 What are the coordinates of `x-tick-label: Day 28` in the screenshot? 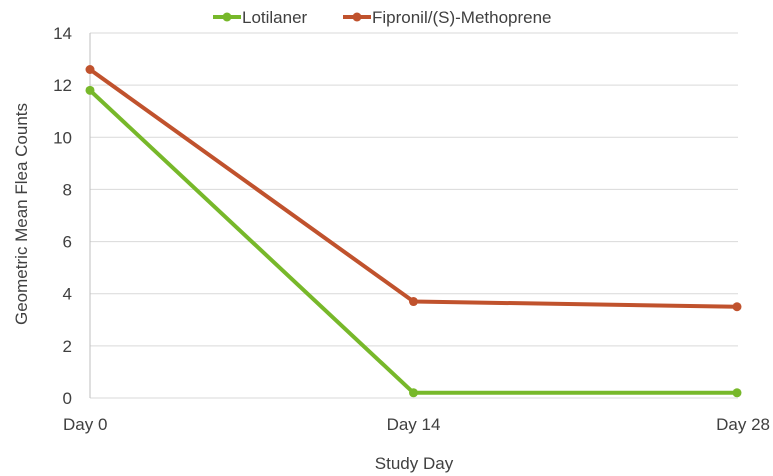 It's located at (743, 424).